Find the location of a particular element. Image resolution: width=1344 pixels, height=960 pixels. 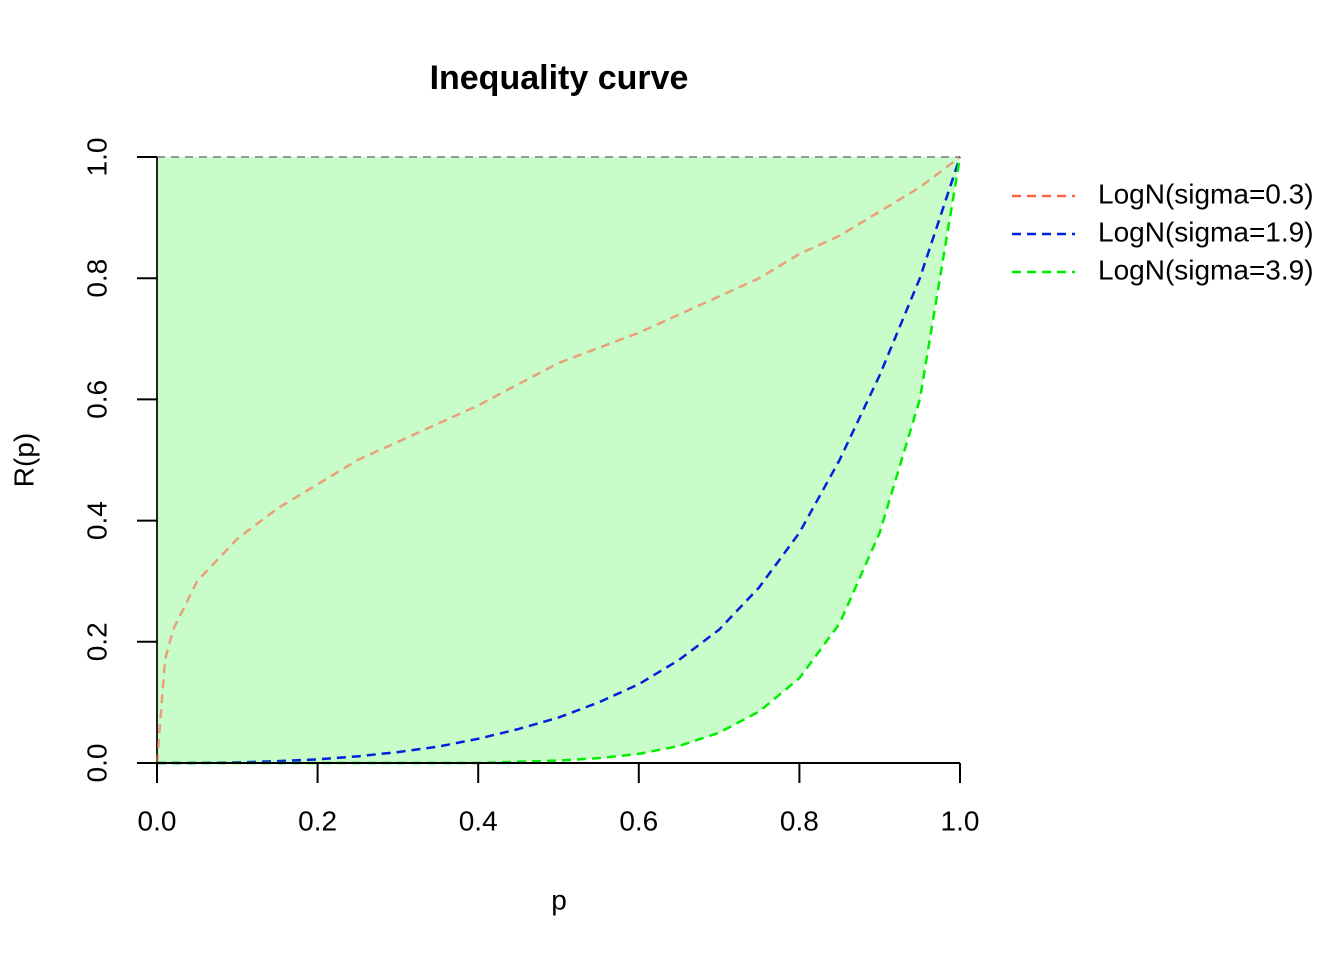

x-tick-label: 0.4 is located at coordinates (478, 820).